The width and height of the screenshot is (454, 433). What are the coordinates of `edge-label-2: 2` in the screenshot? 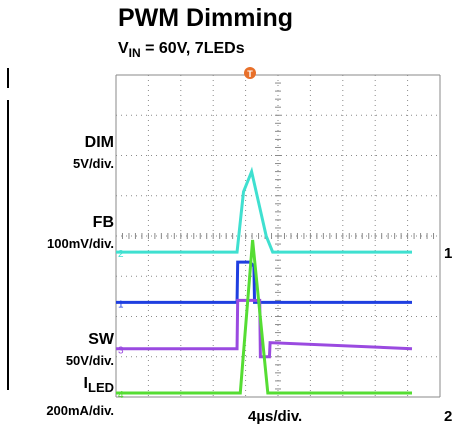 It's located at (448, 416).